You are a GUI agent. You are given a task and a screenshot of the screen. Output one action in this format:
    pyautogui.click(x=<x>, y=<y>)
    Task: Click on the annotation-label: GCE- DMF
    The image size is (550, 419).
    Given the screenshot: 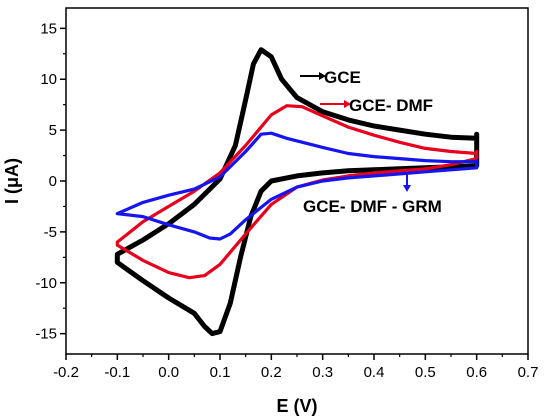 What is the action you would take?
    pyautogui.click(x=391, y=105)
    